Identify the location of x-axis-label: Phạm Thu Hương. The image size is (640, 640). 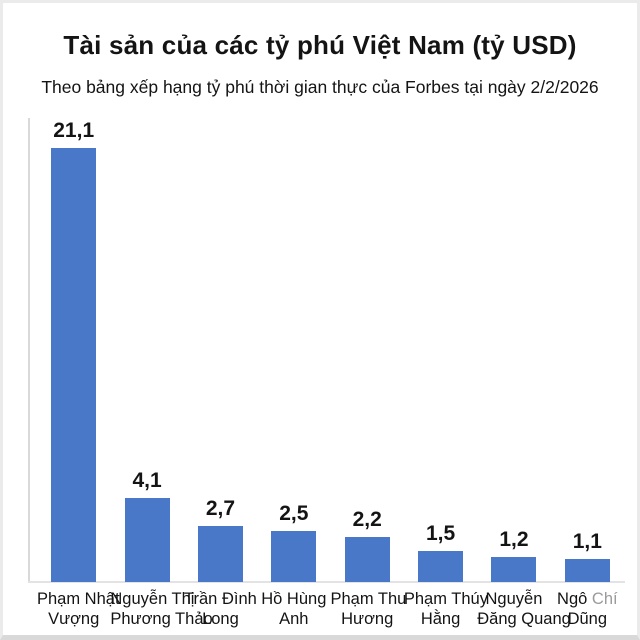
(368, 609).